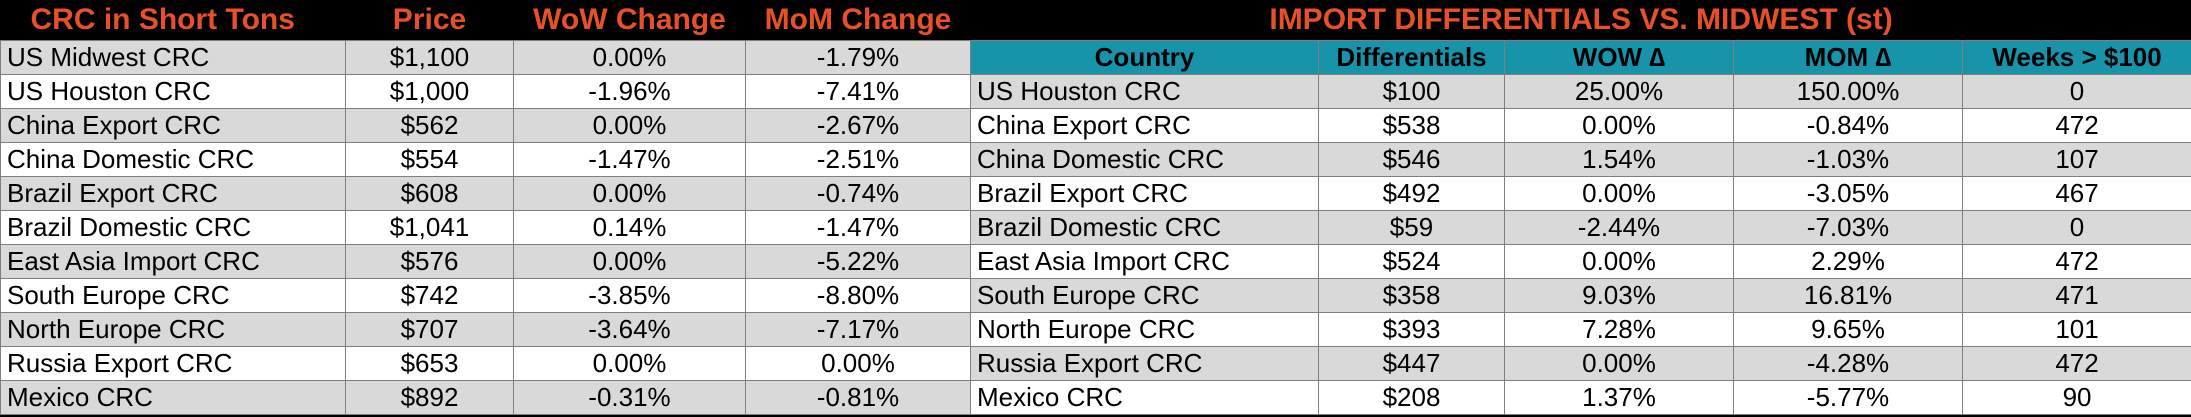  I want to click on value-cell: -0.84%, so click(1848, 125).